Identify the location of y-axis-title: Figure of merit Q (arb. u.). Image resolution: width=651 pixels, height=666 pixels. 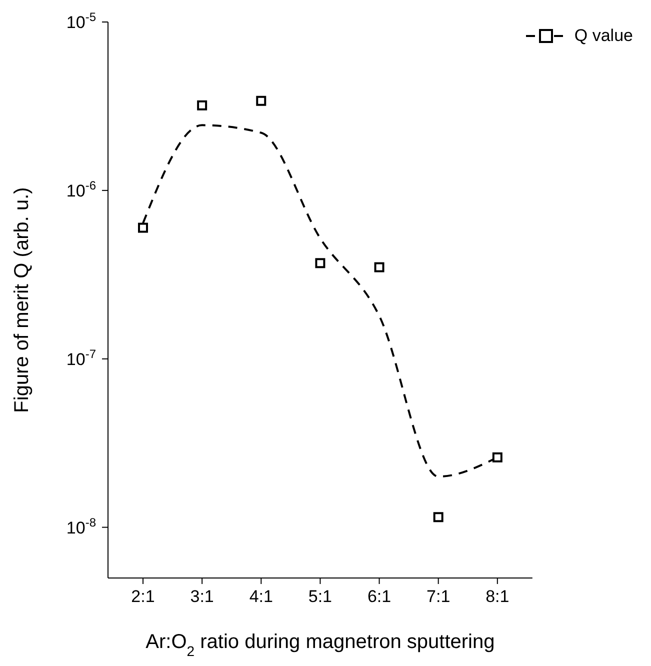
(22, 300).